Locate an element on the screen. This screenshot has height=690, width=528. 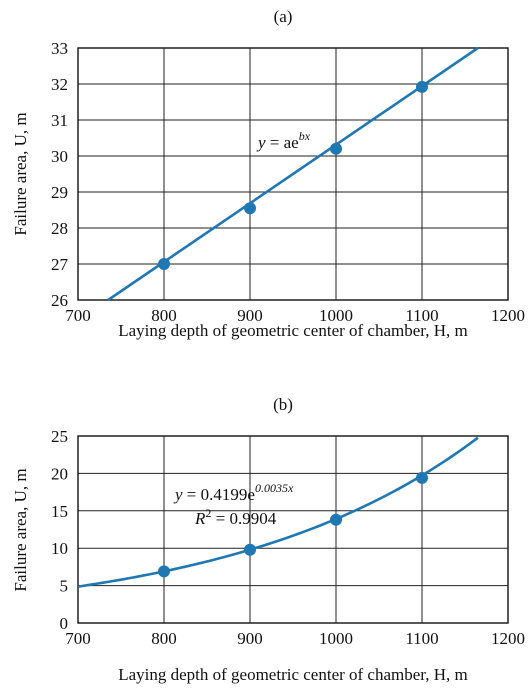
y-tick-label: 32 is located at coordinates (59, 84).